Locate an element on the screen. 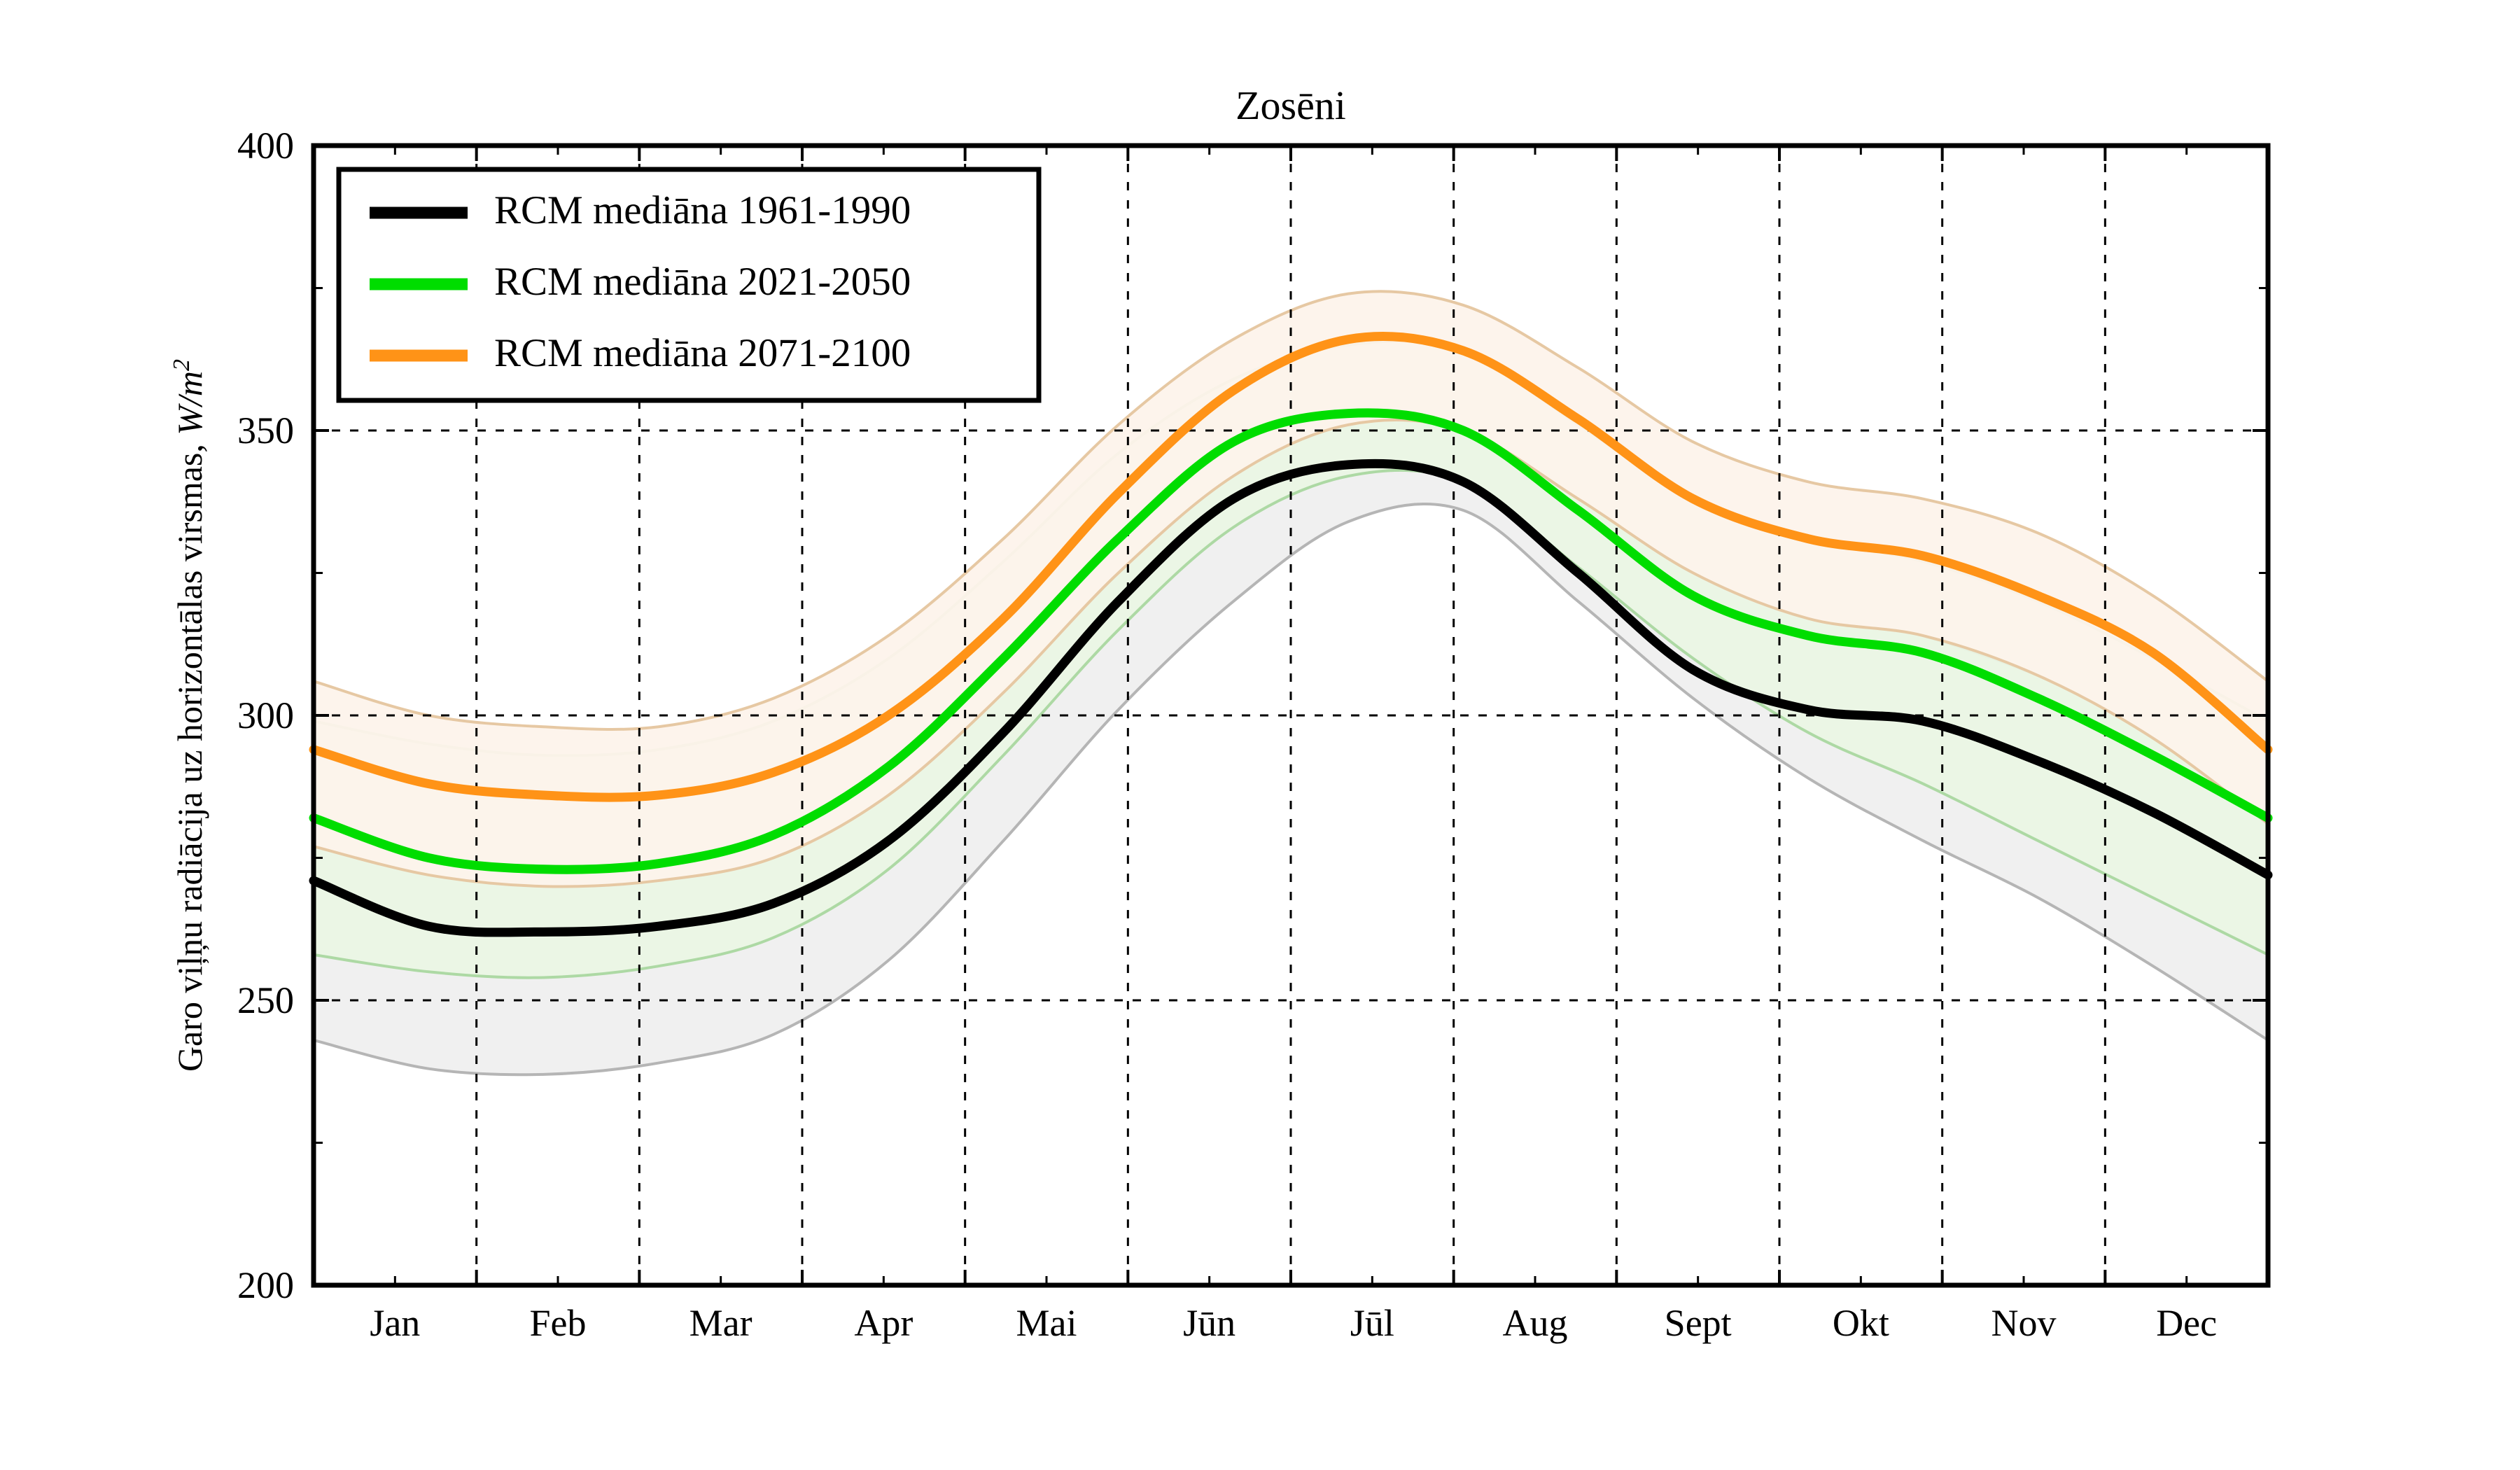 This screenshot has width=2520, height=1470. x-tick-label: Dec is located at coordinates (2186, 1323).